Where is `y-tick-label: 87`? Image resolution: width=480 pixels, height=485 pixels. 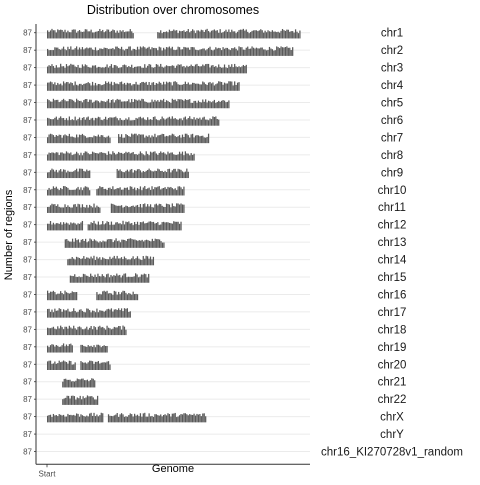 y-tick-label: 87 is located at coordinates (27, 50).